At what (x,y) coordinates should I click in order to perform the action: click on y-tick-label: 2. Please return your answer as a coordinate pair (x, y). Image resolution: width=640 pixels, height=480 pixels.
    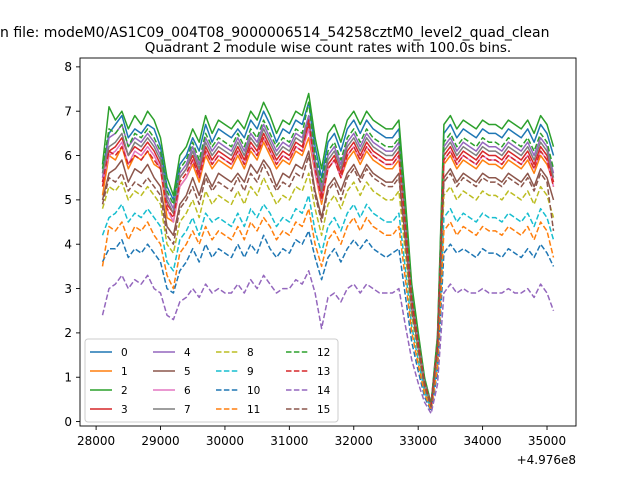
    Looking at the image, I should click on (68, 333).